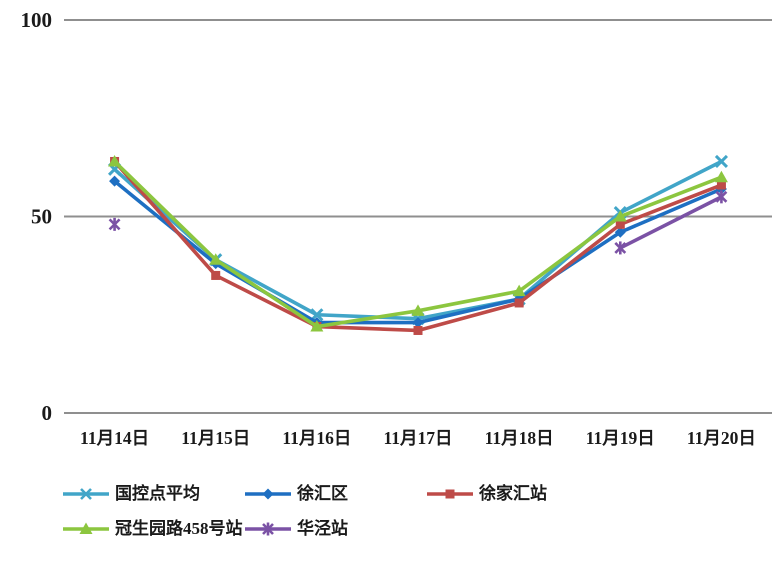 The height and width of the screenshot is (561, 774). Describe the element at coordinates (721, 438) in the screenshot. I see `x-tick-label: 11月20日` at that location.